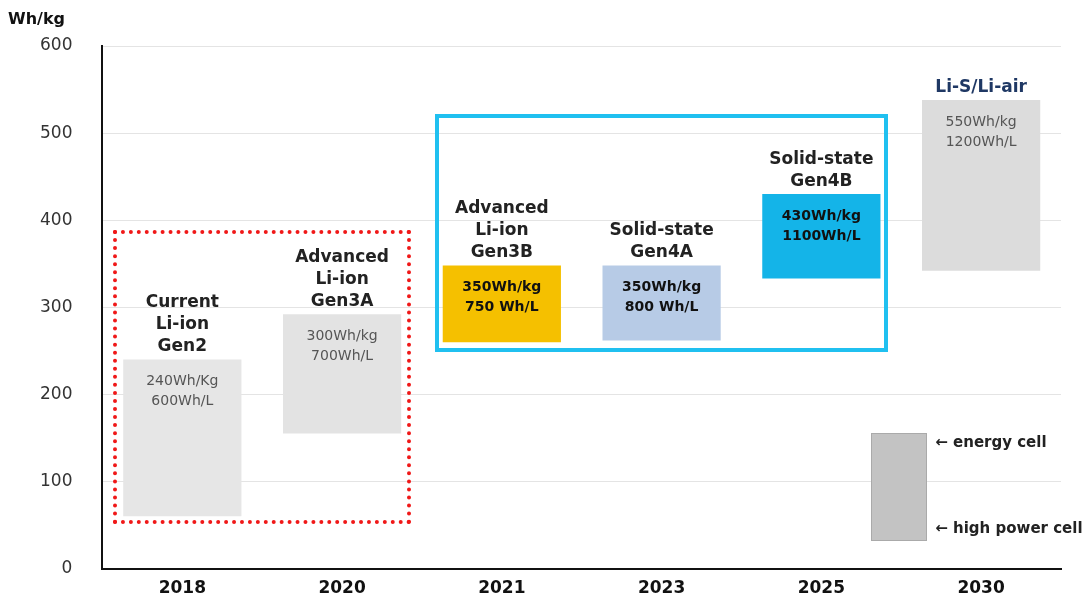  Describe the element at coordinates (821, 168) in the screenshot. I see `annotation: Solid-state Gen4B` at that location.